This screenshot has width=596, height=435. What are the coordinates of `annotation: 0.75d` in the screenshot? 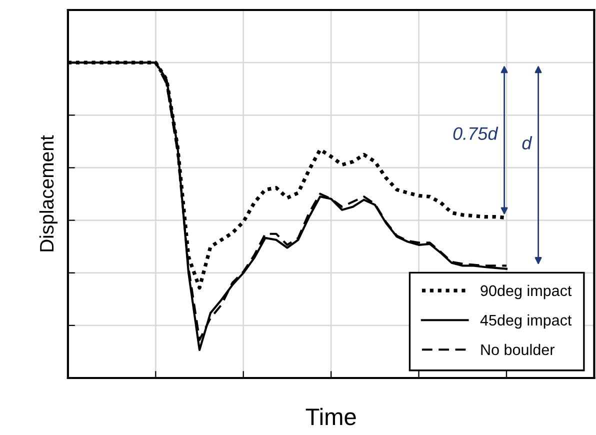 It's located at (475, 133).